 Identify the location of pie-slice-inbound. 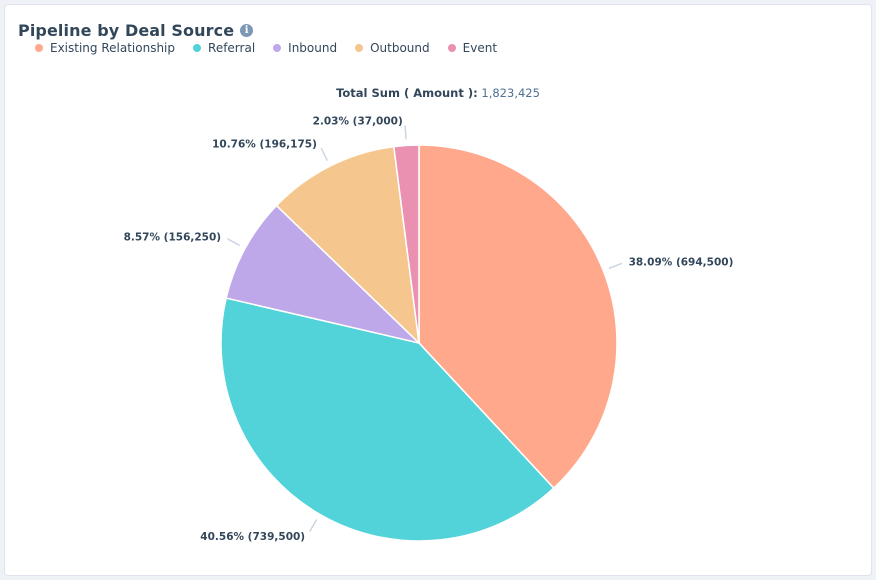
(323, 274).